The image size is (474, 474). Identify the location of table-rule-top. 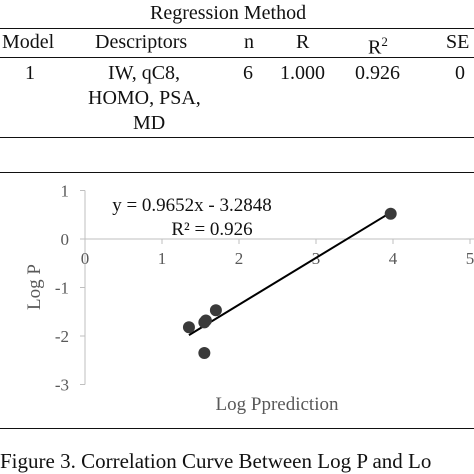
(237, 28).